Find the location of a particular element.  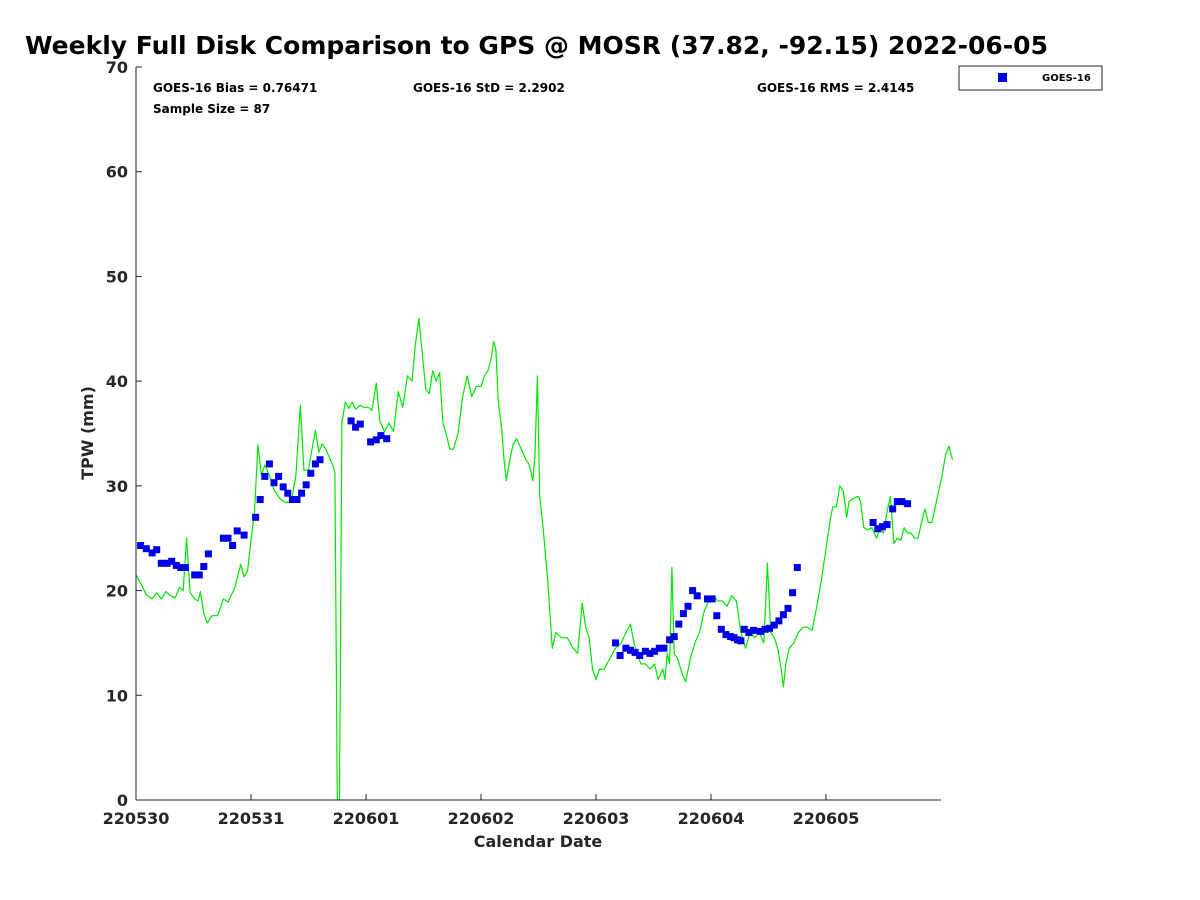

legend-box is located at coordinates (1030, 78).